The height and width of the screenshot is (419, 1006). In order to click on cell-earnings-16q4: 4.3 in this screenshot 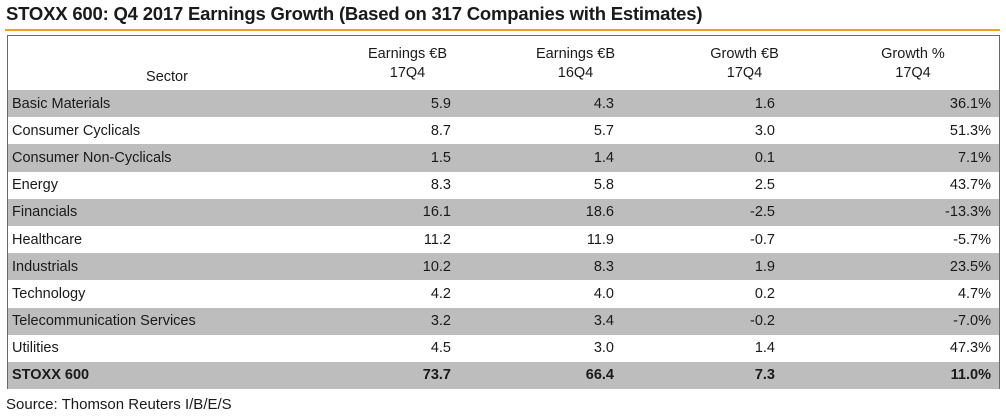, I will do `click(575, 104)`.